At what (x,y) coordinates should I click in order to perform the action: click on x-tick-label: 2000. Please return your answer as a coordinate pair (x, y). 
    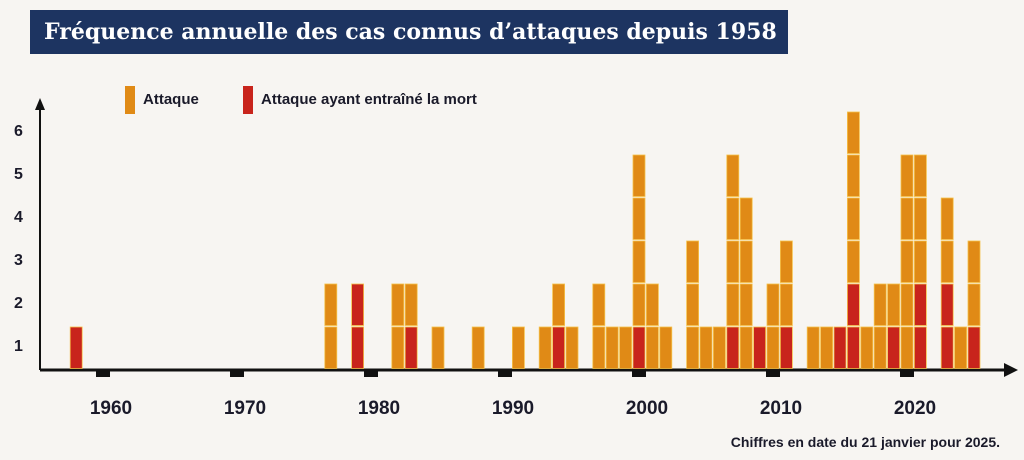
    Looking at the image, I should click on (647, 408).